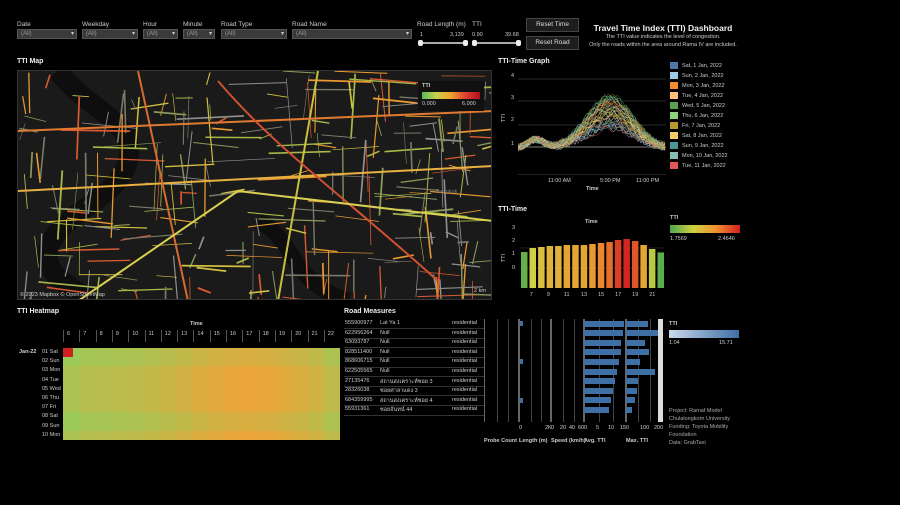 This screenshot has width=900, height=505. What do you see at coordinates (47, 34) in the screenshot?
I see `date-select: (All) ▾` at bounding box center [47, 34].